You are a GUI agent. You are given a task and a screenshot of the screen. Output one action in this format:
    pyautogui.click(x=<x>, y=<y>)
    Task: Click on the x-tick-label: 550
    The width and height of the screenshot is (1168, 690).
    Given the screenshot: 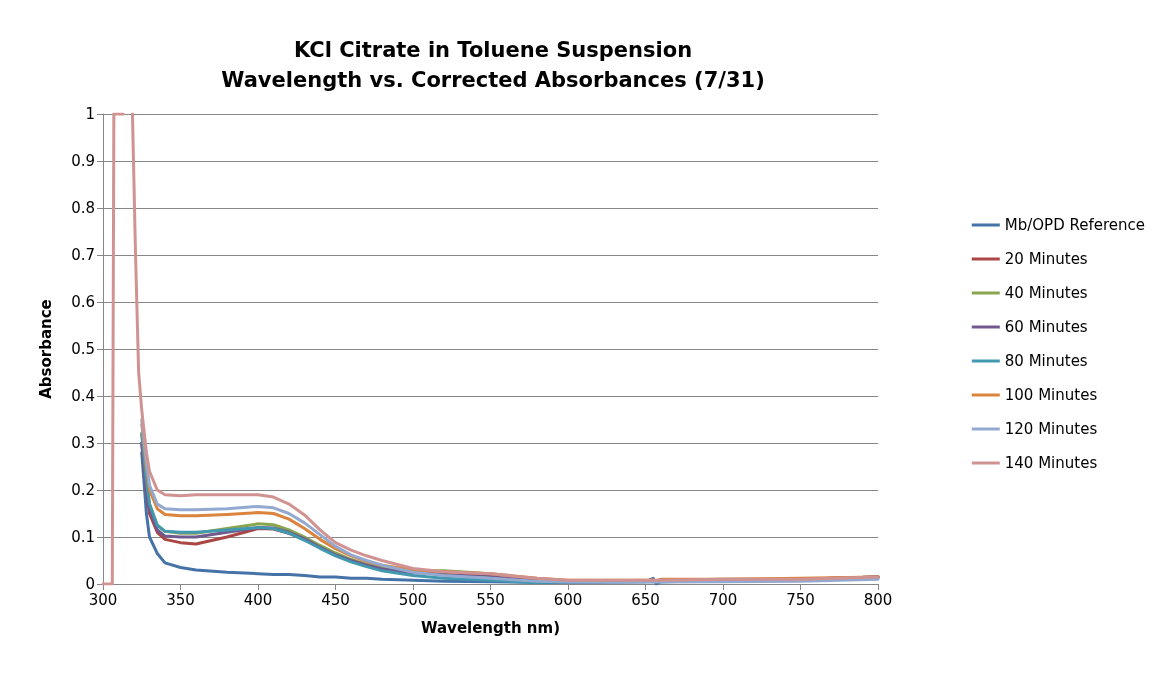 What is the action you would take?
    pyautogui.click(x=490, y=599)
    